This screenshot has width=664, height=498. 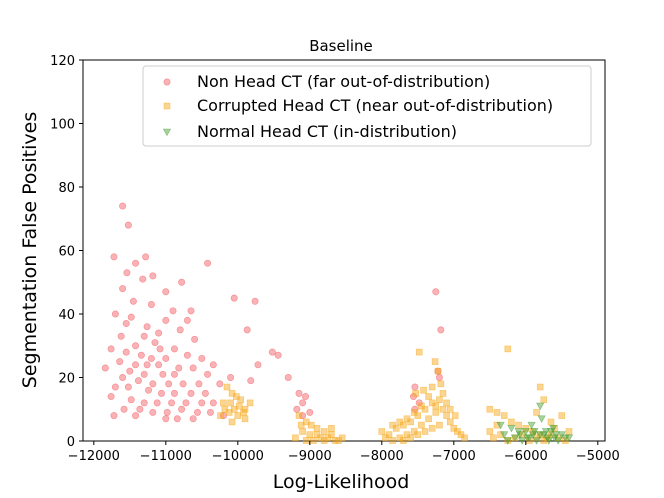 I want to click on legend-label-normal-head-ct: Normal Head CT (in-distribution), so click(x=327, y=131).